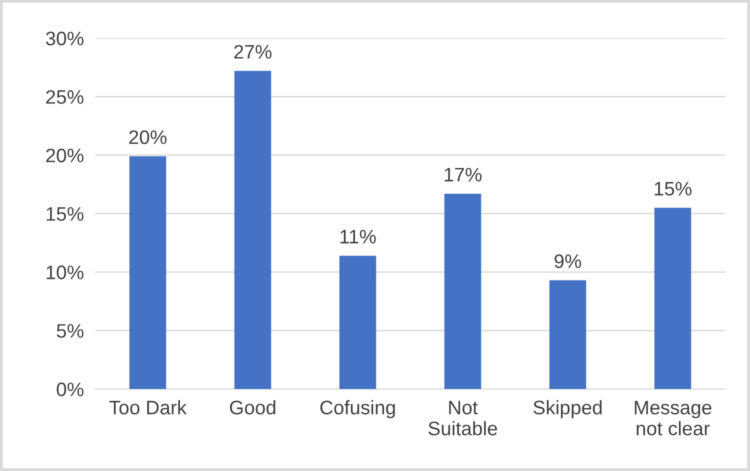  What do you see at coordinates (253, 51) in the screenshot?
I see `data-label: 27%` at bounding box center [253, 51].